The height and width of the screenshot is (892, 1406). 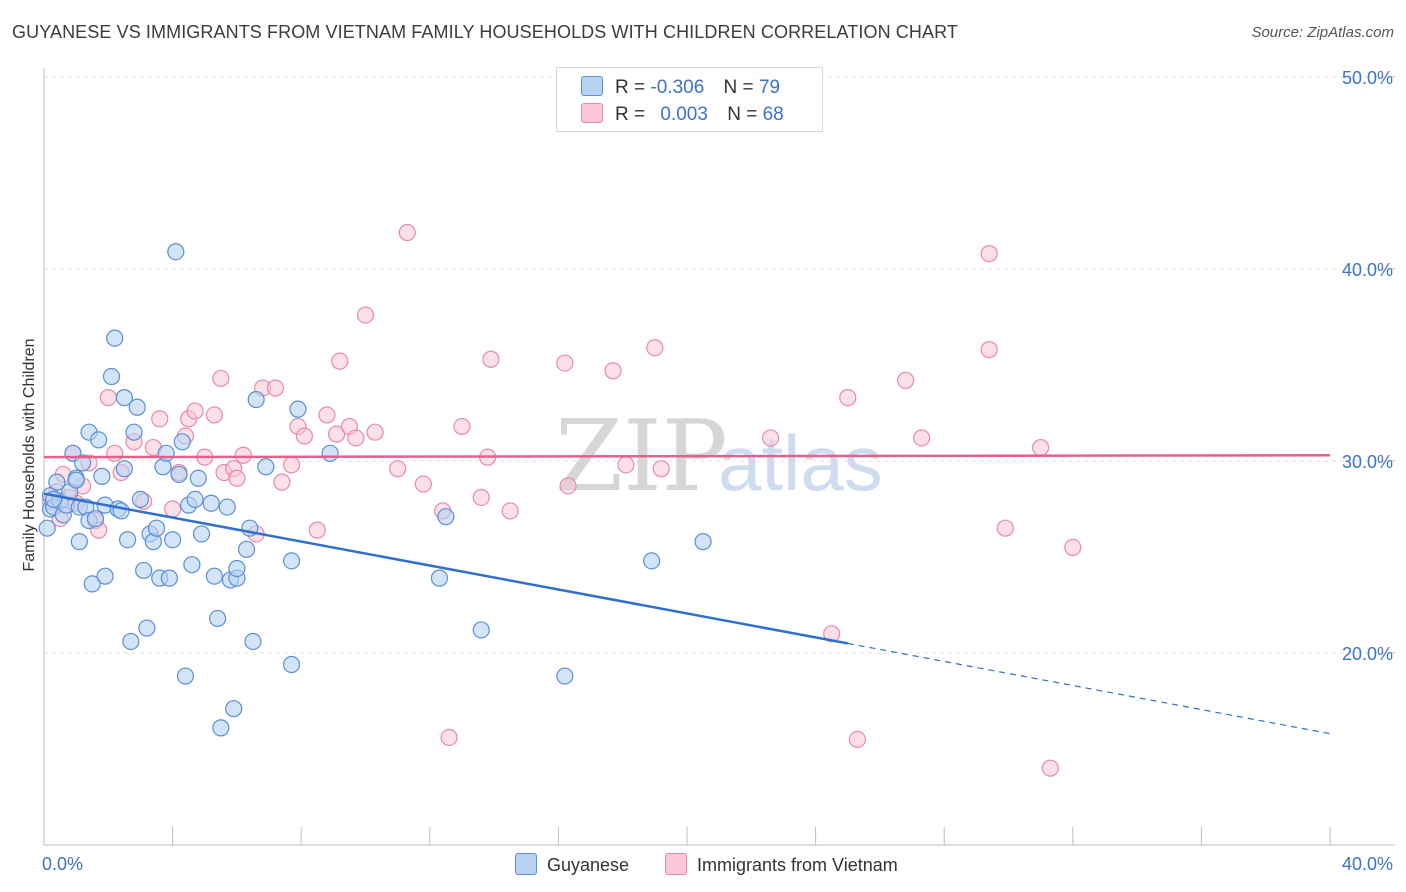 What do you see at coordinates (677, 87) in the screenshot?
I see `legend-r-value: -0.306` at bounding box center [677, 87].